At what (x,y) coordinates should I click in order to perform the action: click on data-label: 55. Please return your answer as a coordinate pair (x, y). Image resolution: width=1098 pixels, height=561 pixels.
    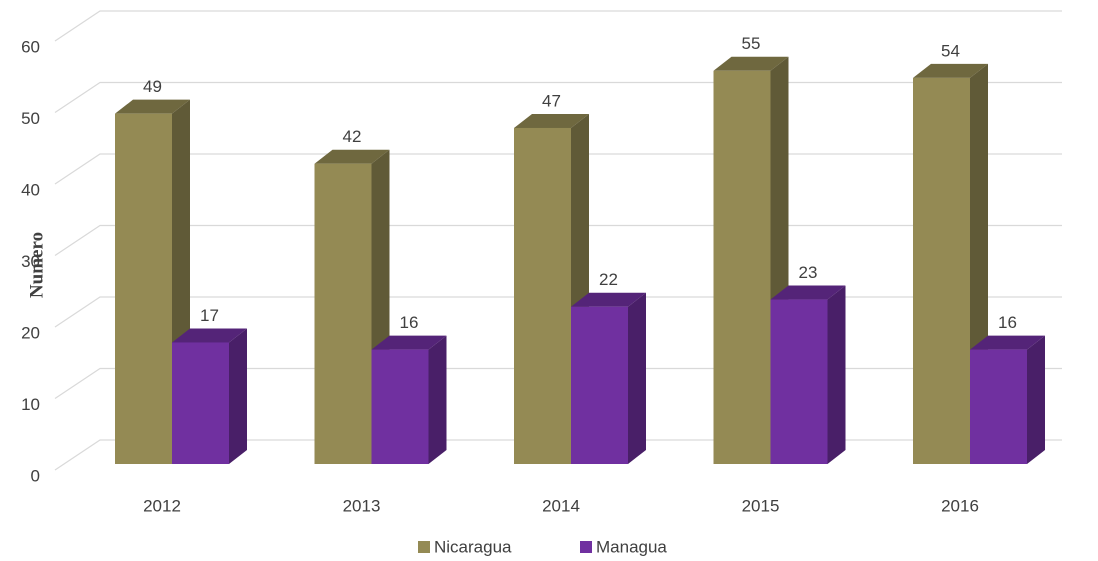
    Looking at the image, I should click on (751, 43).